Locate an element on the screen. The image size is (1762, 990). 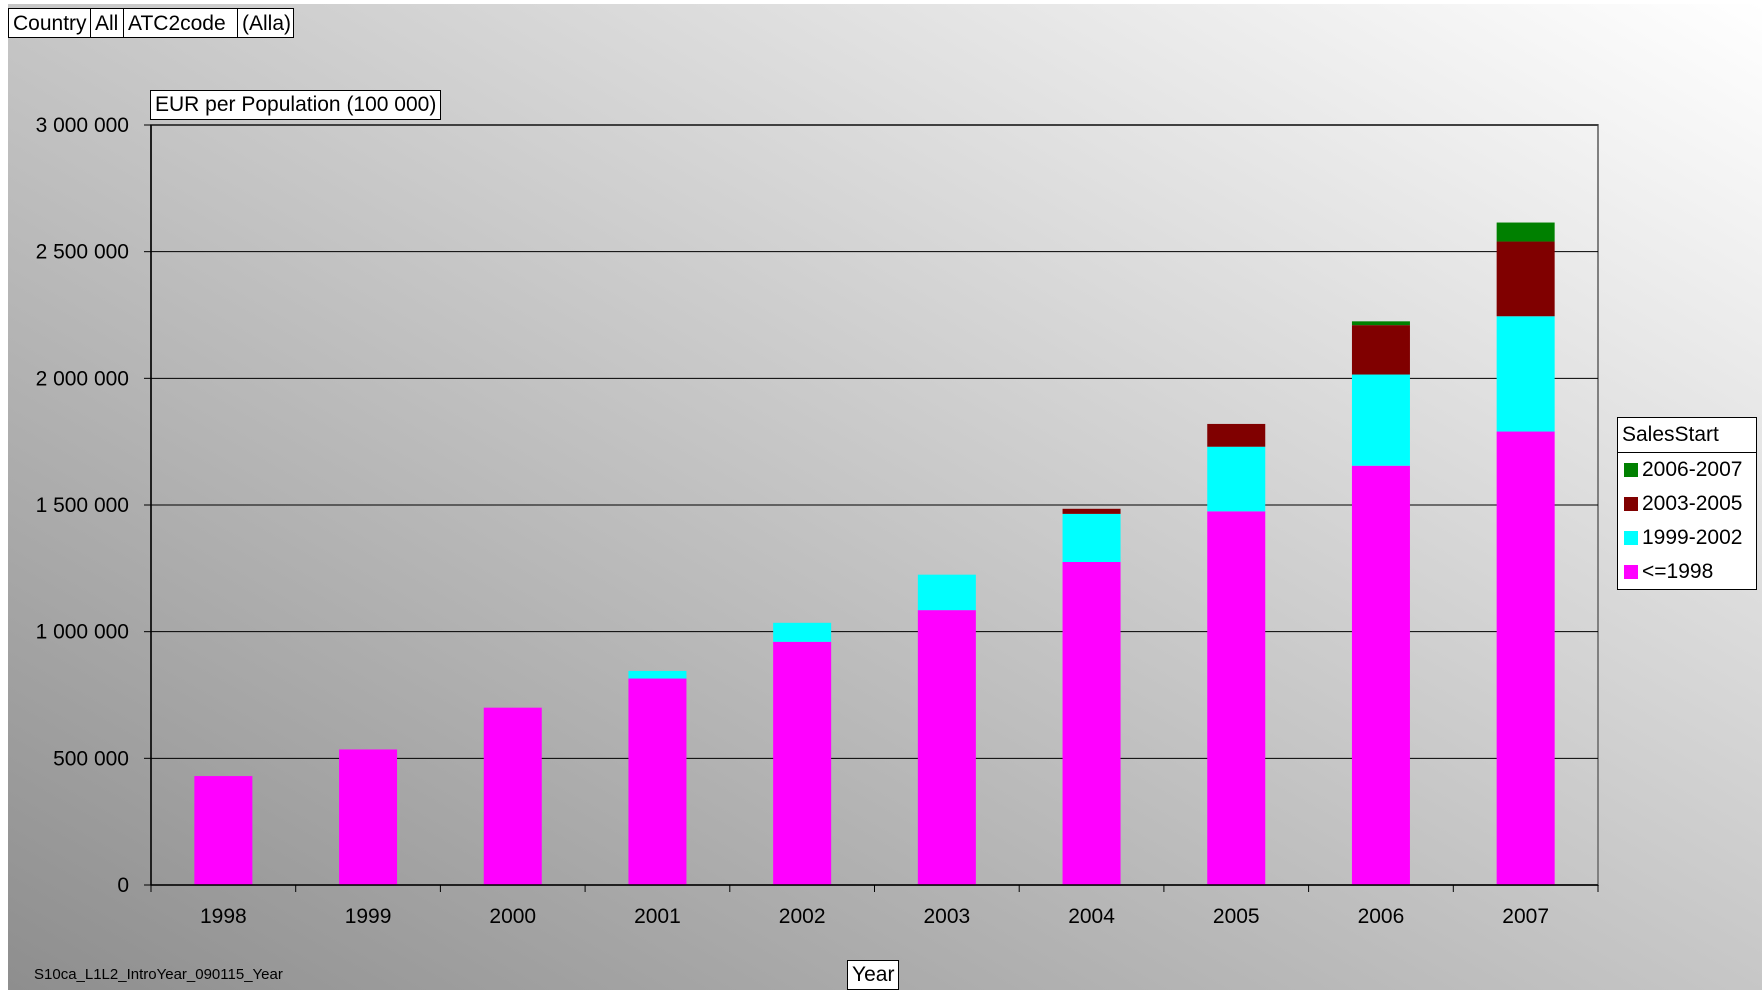
x-tick-label: 1998 is located at coordinates (223, 916).